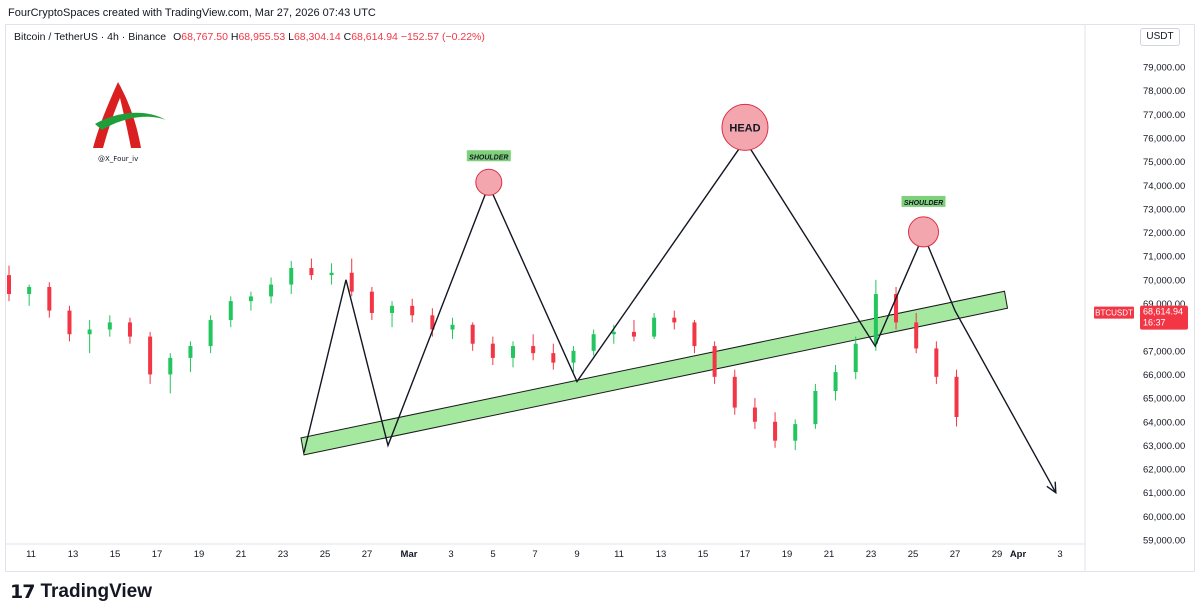 This screenshot has height=615, width=1200. I want to click on change-value: −152.57 (−0.22%), so click(442, 37).